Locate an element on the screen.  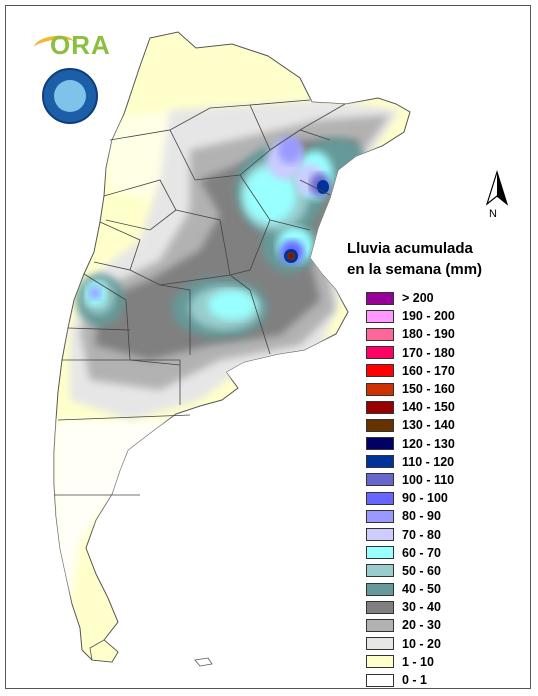
legend-label: 60 - 70 is located at coordinates (421, 552).